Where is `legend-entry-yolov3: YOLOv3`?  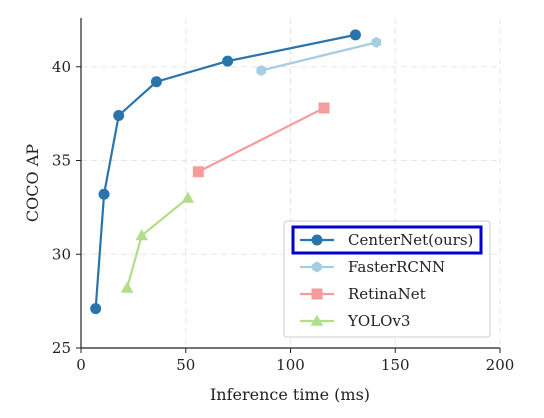 legend-entry-yolov3: YOLOv3 is located at coordinates (355, 321).